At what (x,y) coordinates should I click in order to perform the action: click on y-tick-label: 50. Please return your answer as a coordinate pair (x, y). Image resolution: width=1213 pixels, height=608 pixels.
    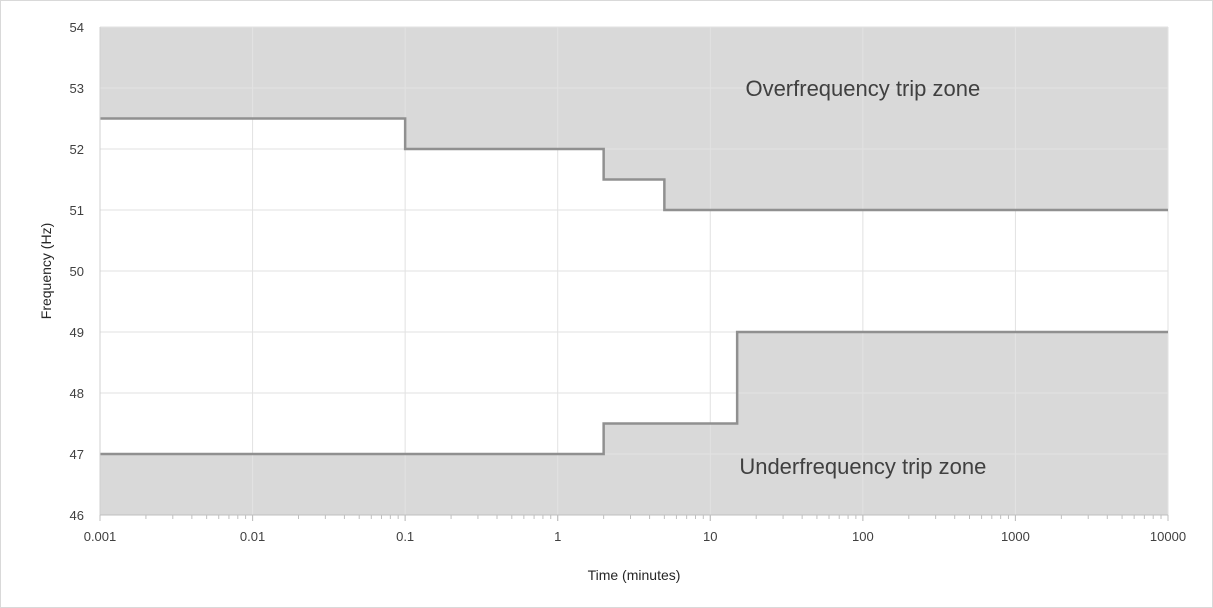
    Looking at the image, I should click on (77, 271).